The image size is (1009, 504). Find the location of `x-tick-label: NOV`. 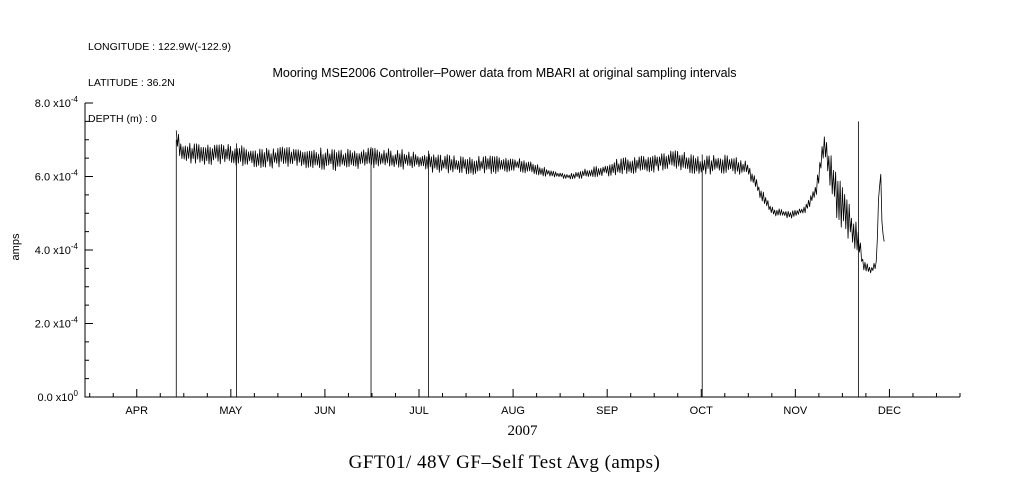

x-tick-label: NOV is located at coordinates (795, 411).